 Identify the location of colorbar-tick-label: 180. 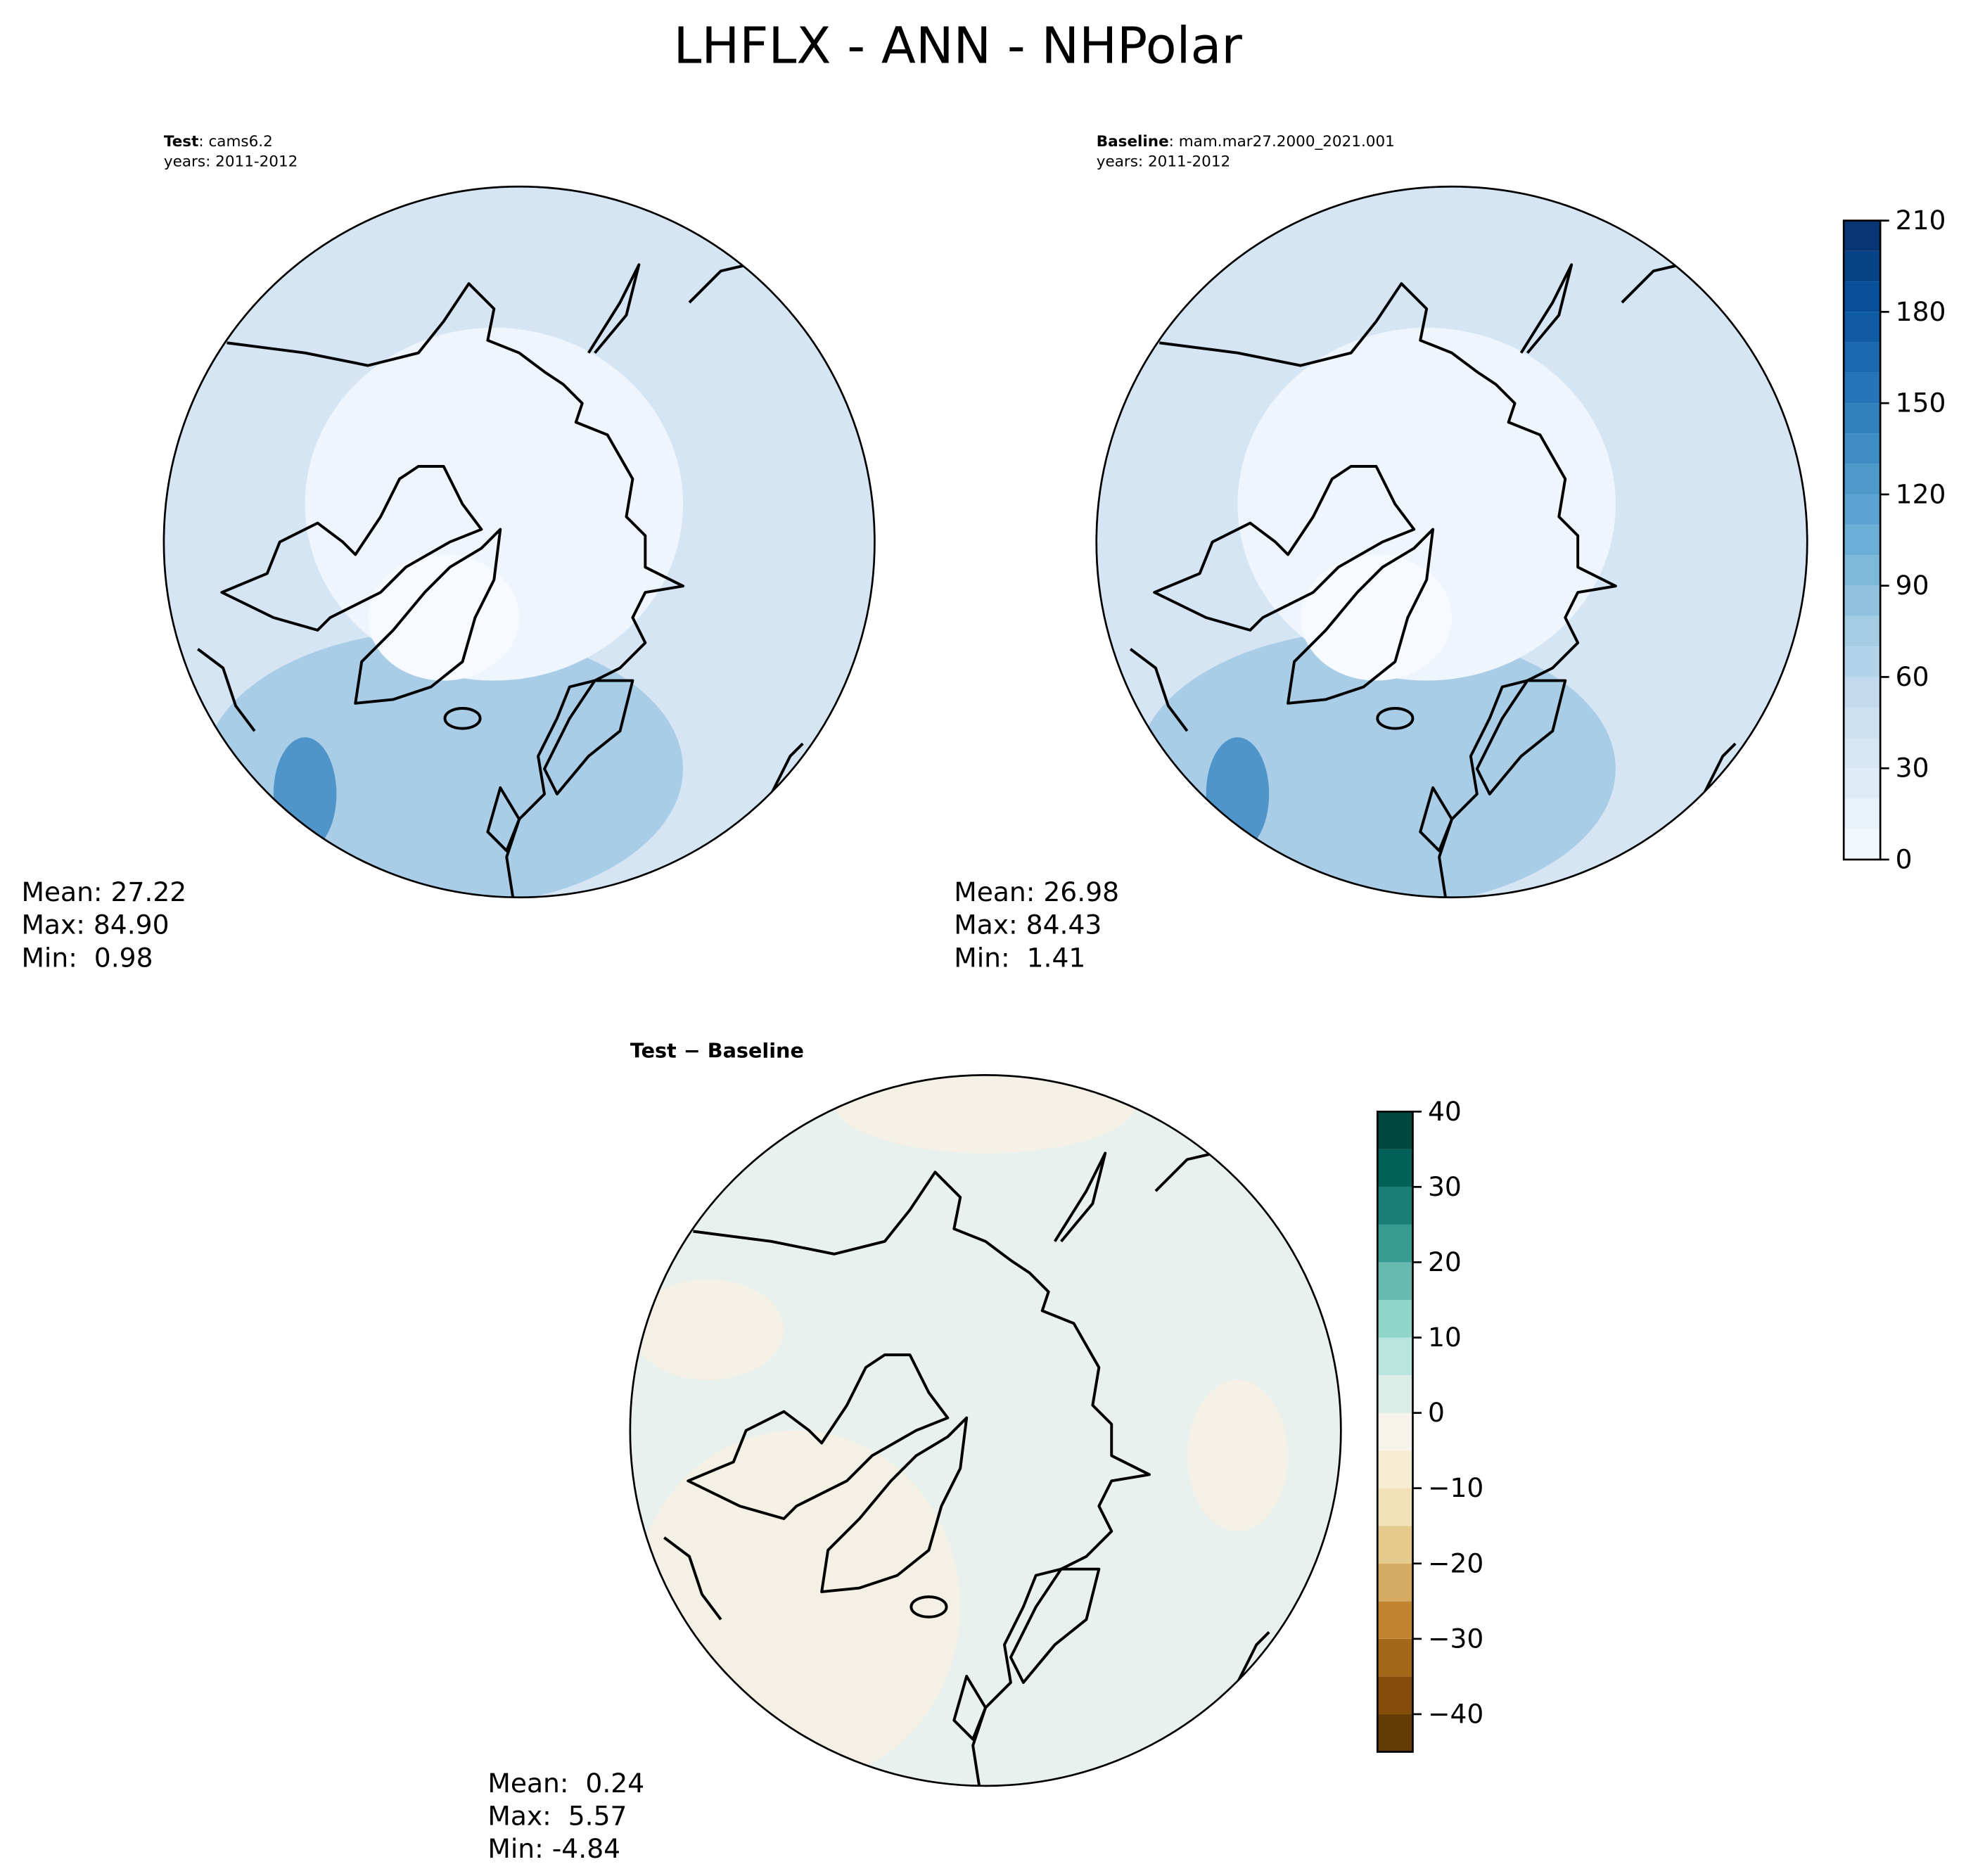
(1921, 311).